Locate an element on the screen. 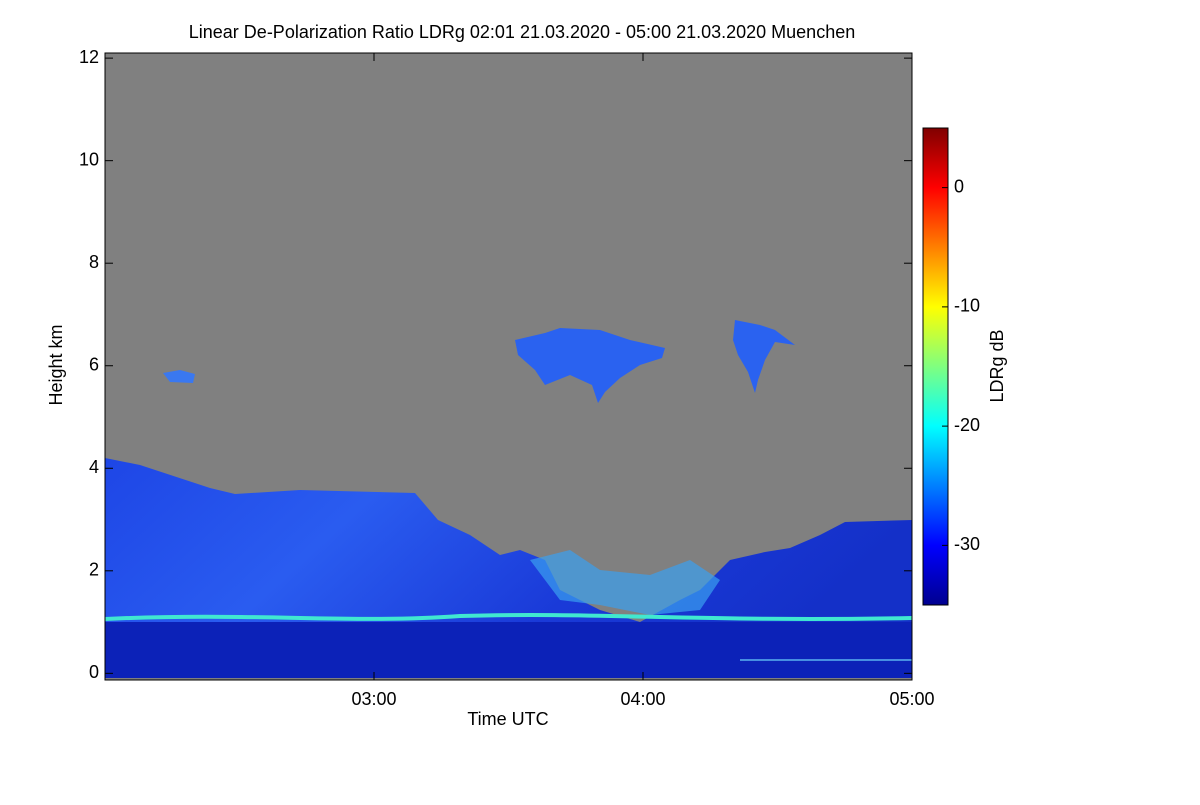 The width and height of the screenshot is (1200, 805). y-tick-label: 10 is located at coordinates (89, 159).